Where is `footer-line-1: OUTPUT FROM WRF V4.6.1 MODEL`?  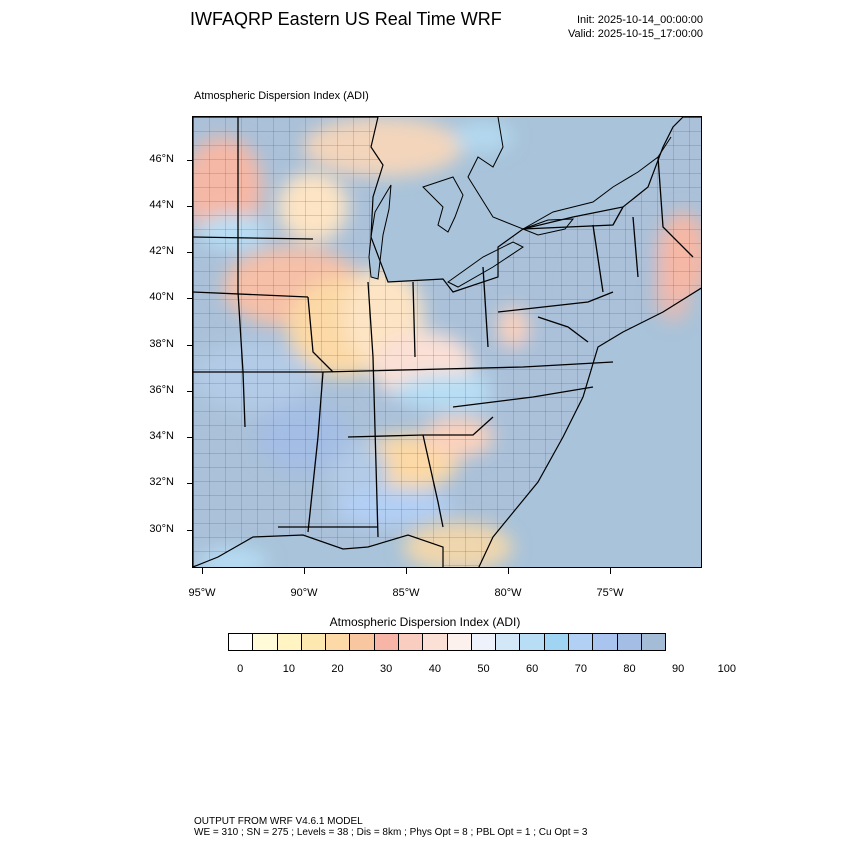 footer-line-1: OUTPUT FROM WRF V4.6.1 MODEL is located at coordinates (278, 821).